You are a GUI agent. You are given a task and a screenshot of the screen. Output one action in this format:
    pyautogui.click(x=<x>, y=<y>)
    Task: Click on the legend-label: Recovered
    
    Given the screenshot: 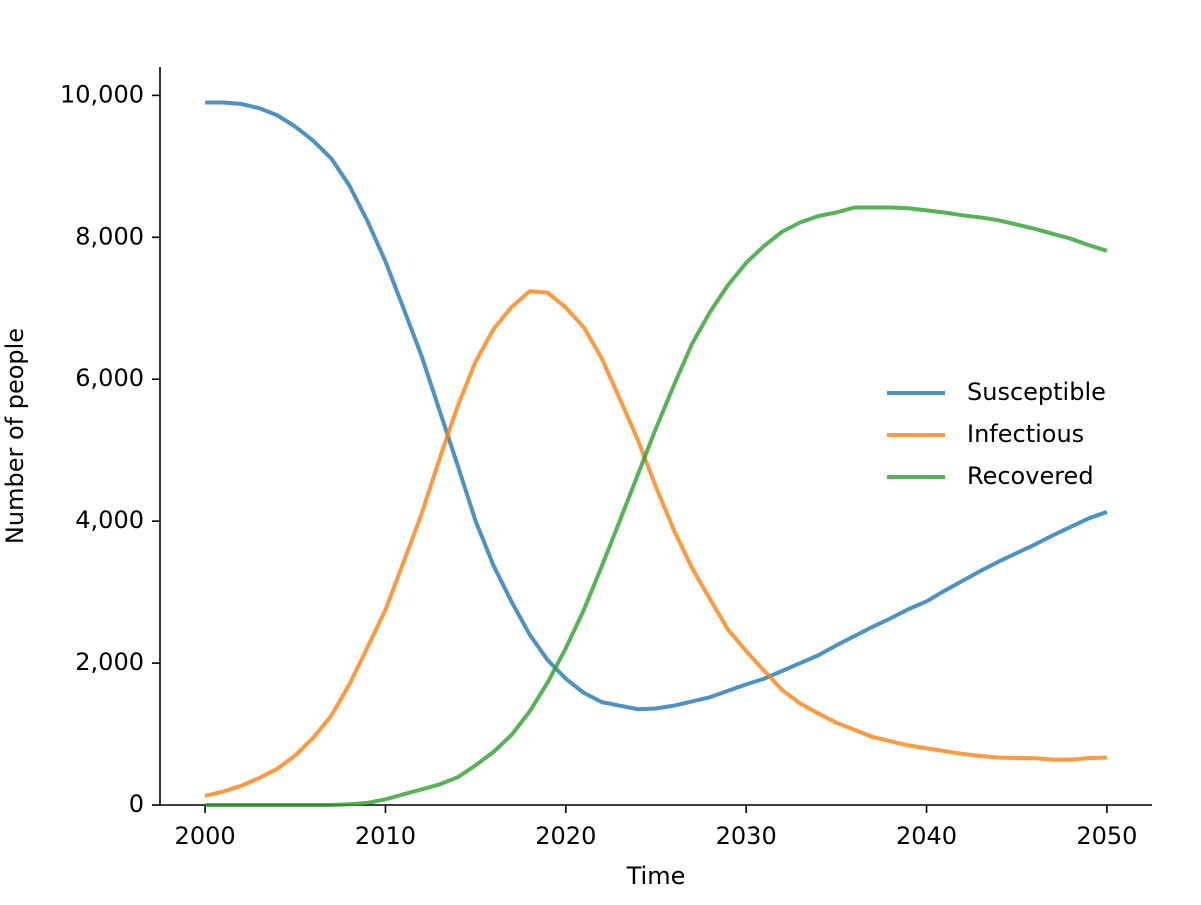 What is the action you would take?
    pyautogui.click(x=1030, y=476)
    